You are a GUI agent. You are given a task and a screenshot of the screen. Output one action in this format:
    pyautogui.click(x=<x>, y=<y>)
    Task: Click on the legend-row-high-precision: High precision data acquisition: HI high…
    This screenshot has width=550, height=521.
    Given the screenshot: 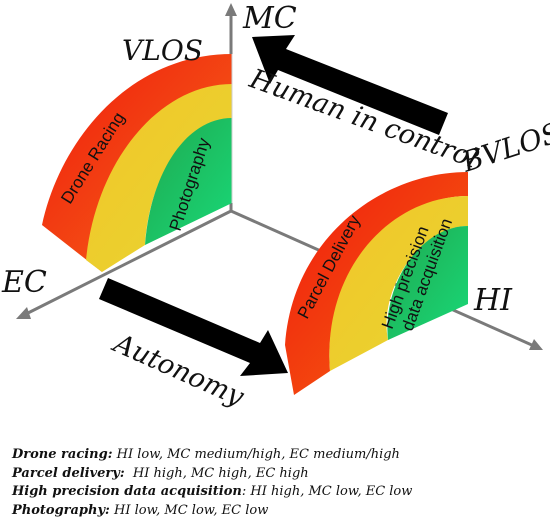 What is the action you would take?
    pyautogui.click(x=277, y=492)
    